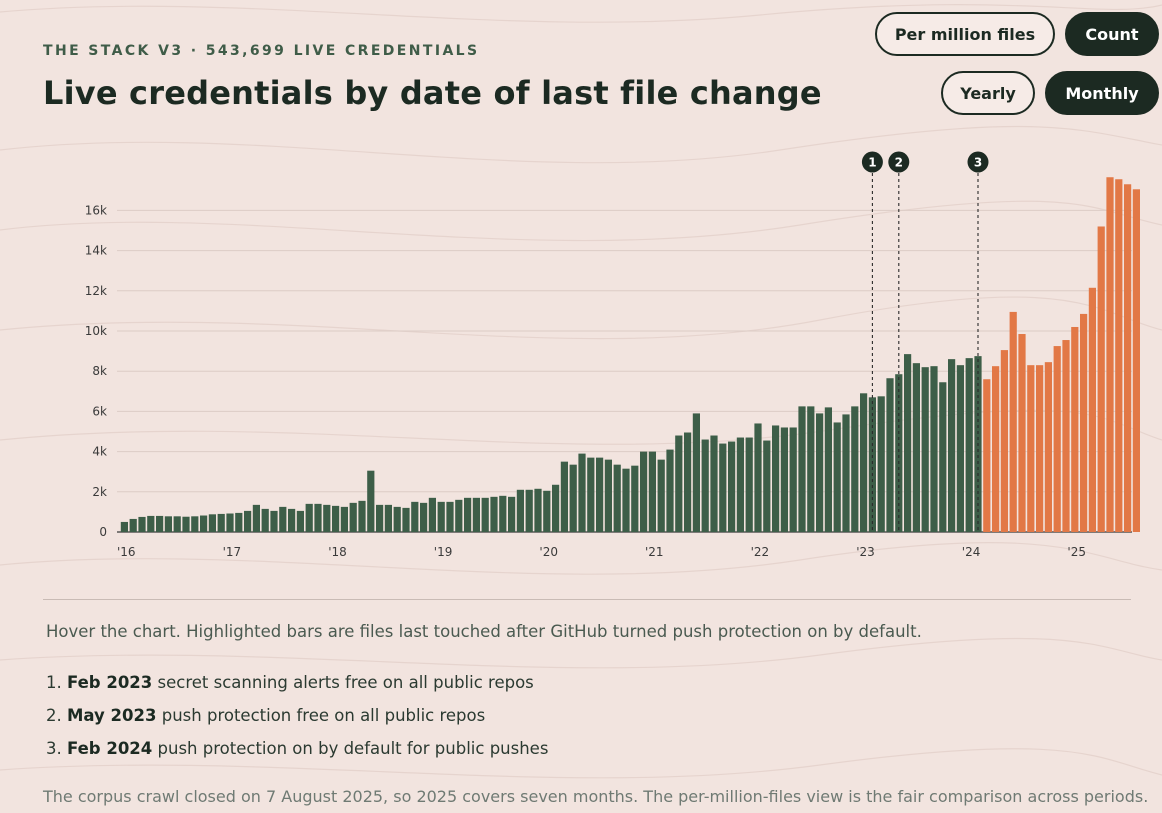 The height and width of the screenshot is (813, 1162). What do you see at coordinates (1102, 93) in the screenshot?
I see `monthly-button: Monthly` at bounding box center [1102, 93].